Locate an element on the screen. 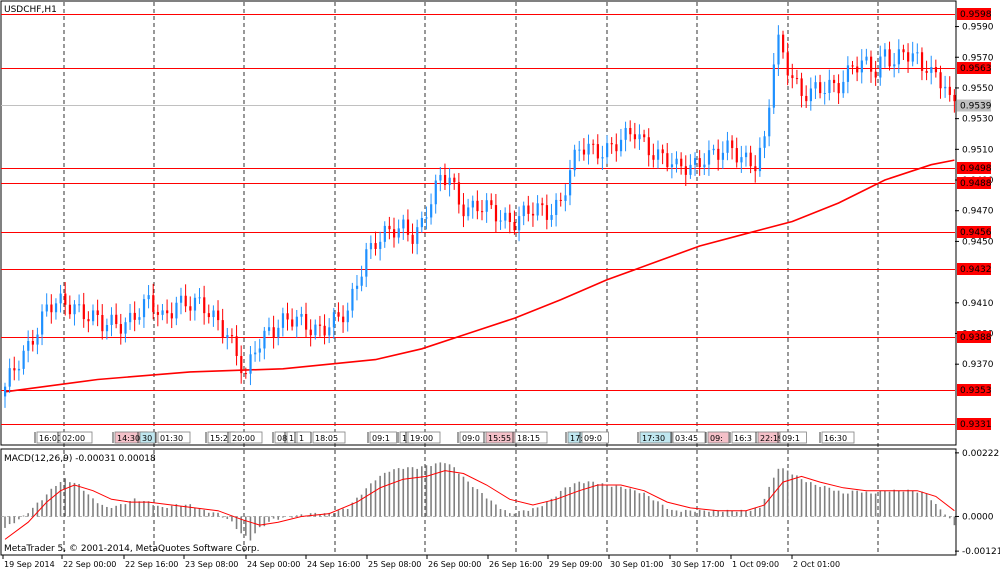  time-axis-label: 26 Sep 00:00 is located at coordinates (454, 564).